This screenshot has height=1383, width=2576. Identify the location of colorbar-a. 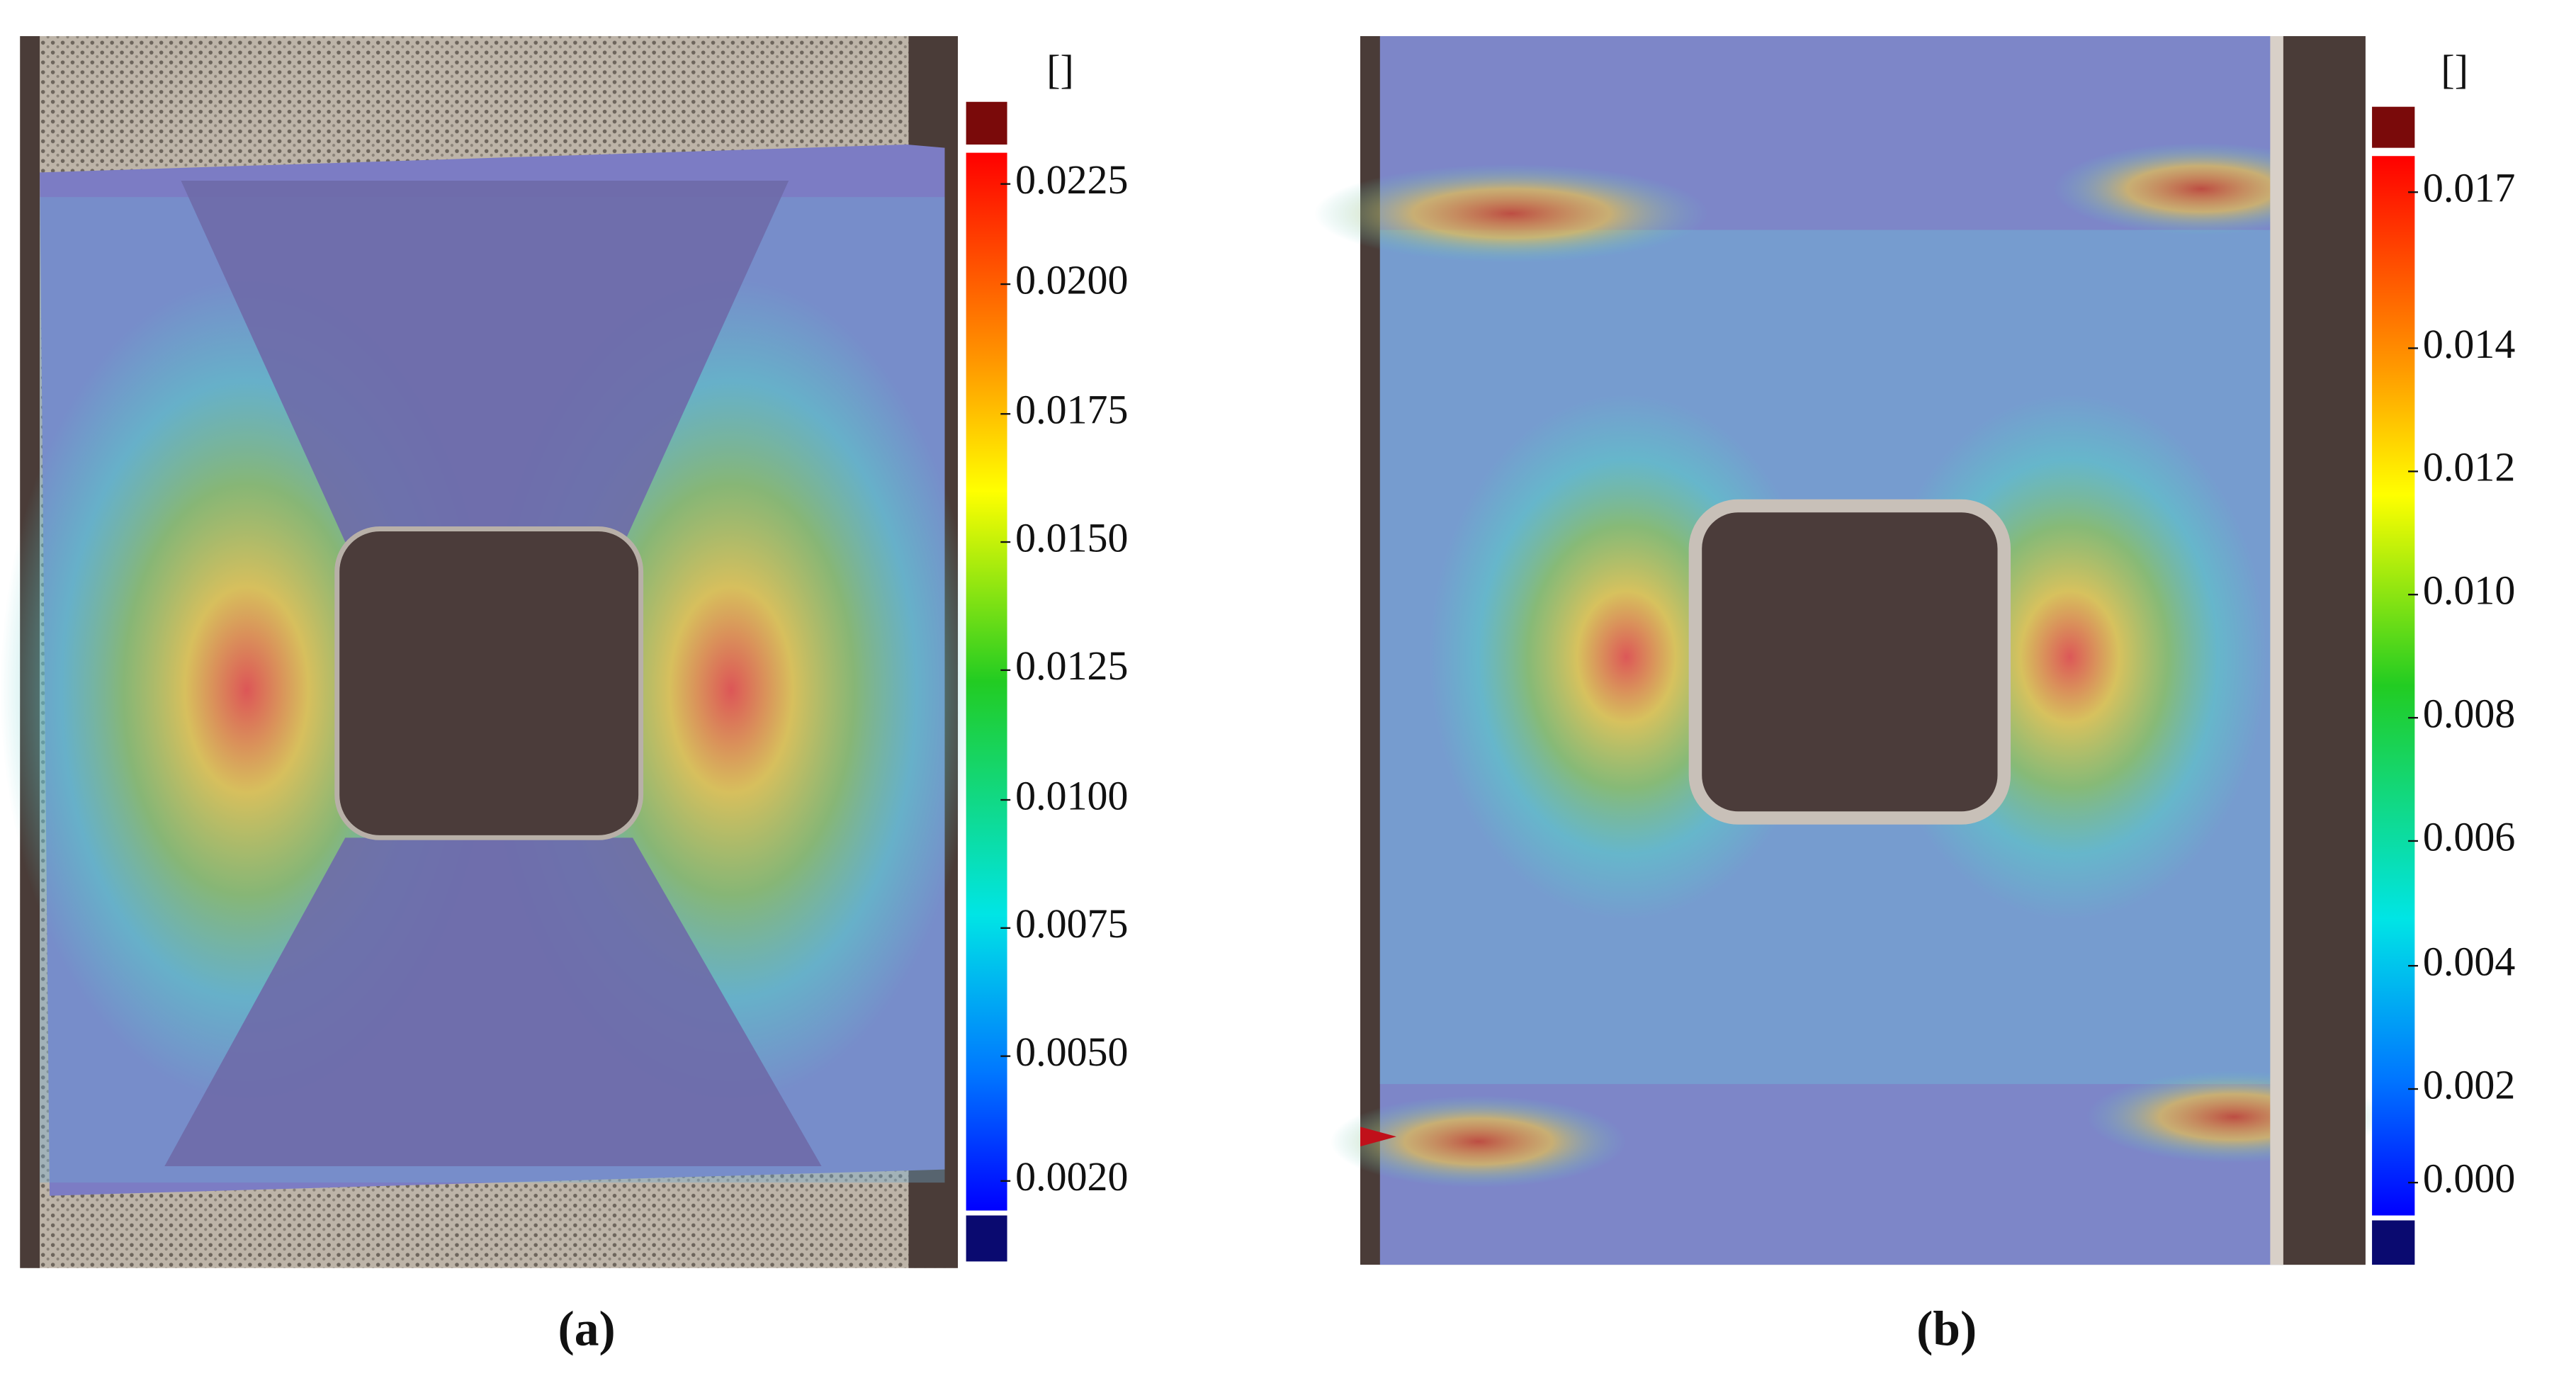
(986, 682).